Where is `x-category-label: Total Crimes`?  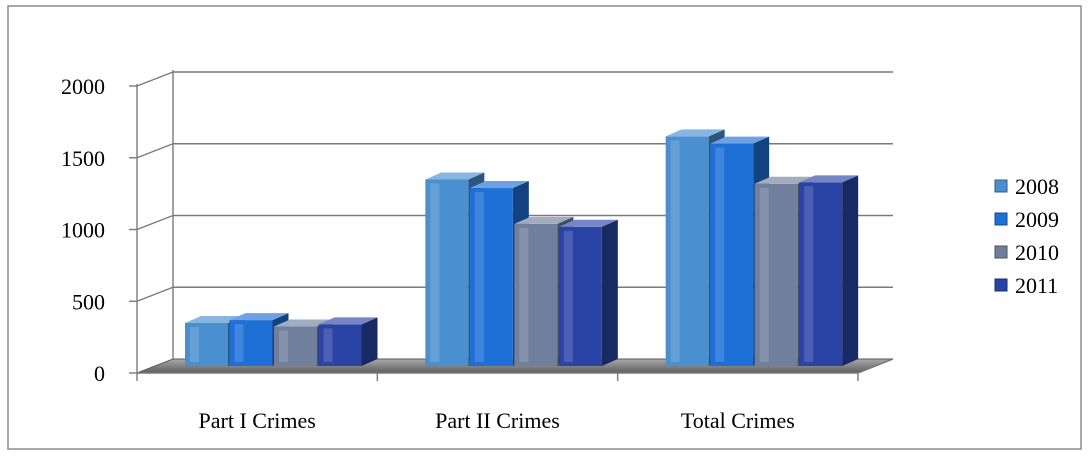 x-category-label: Total Crimes is located at coordinates (738, 420).